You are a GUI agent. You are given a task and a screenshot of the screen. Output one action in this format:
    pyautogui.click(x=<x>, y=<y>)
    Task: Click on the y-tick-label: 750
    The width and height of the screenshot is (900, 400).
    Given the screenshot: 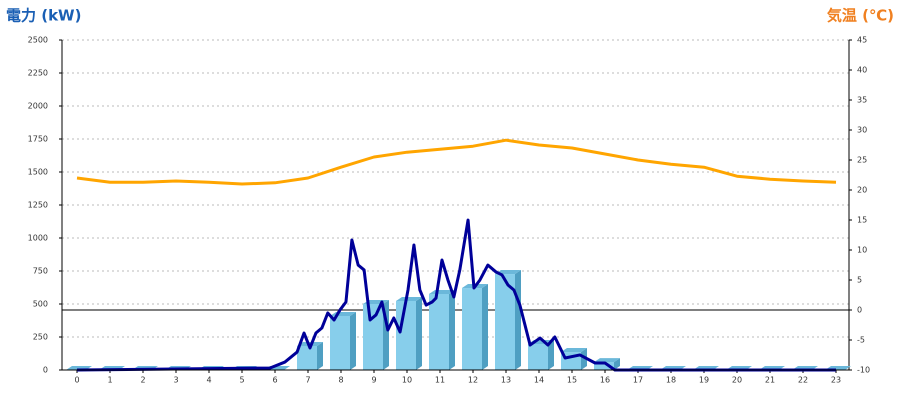 What is the action you would take?
    pyautogui.click(x=40, y=271)
    